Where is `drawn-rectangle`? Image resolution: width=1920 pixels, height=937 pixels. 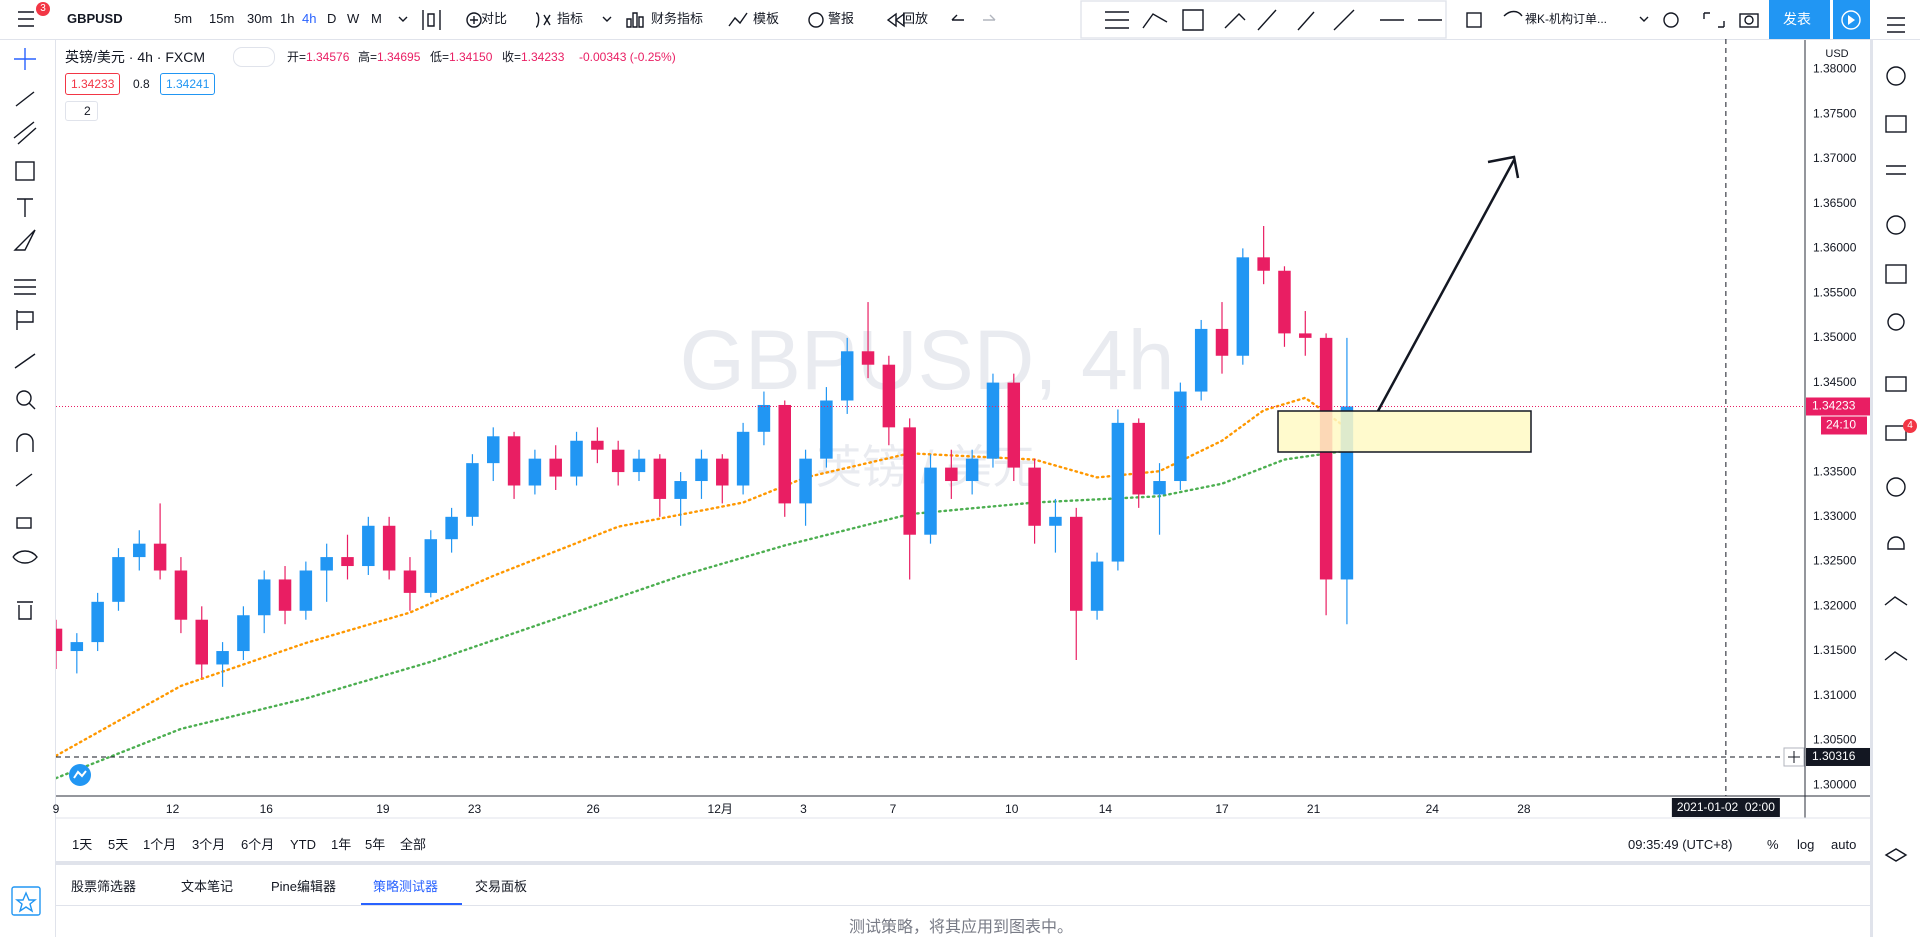
drawn-rectangle is located at coordinates (1404, 431).